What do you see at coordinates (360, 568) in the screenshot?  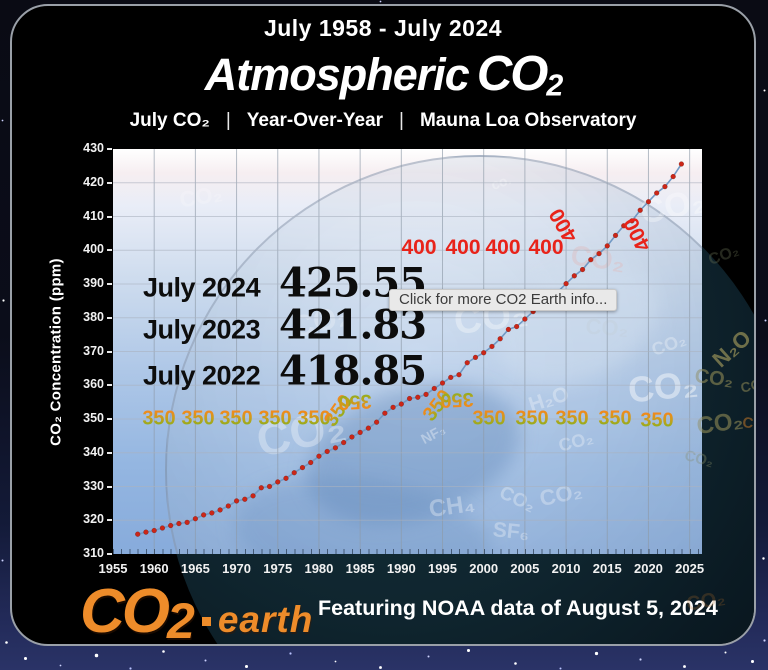 I see `x-tick-label: 1985` at bounding box center [360, 568].